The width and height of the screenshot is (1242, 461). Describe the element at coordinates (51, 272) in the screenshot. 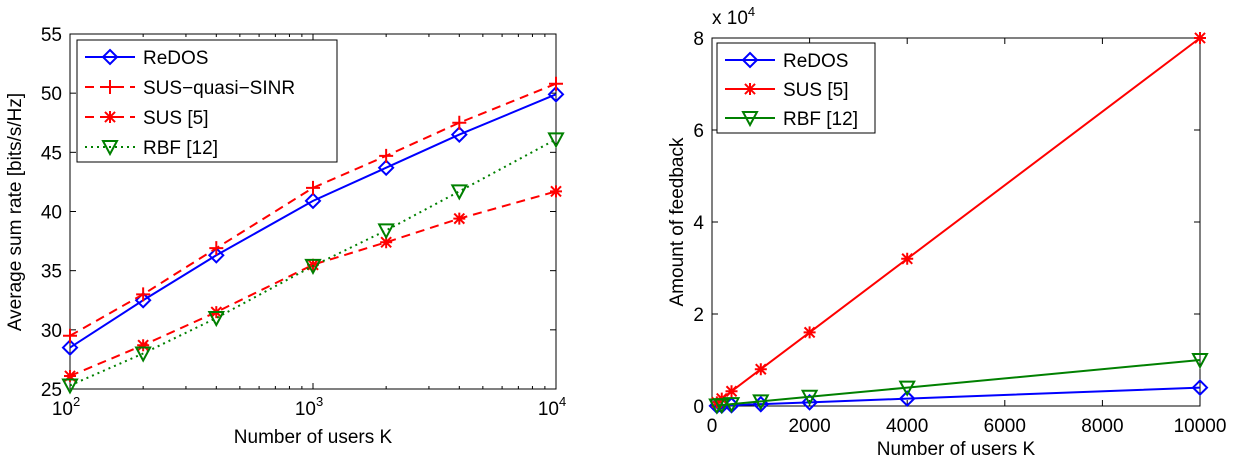

I see `y-tick-label: 35` at that location.